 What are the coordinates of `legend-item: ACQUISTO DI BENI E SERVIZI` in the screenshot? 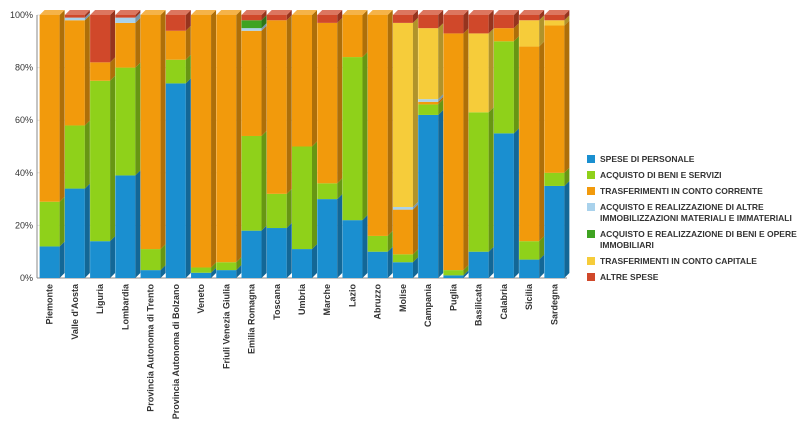 It's located at (654, 175).